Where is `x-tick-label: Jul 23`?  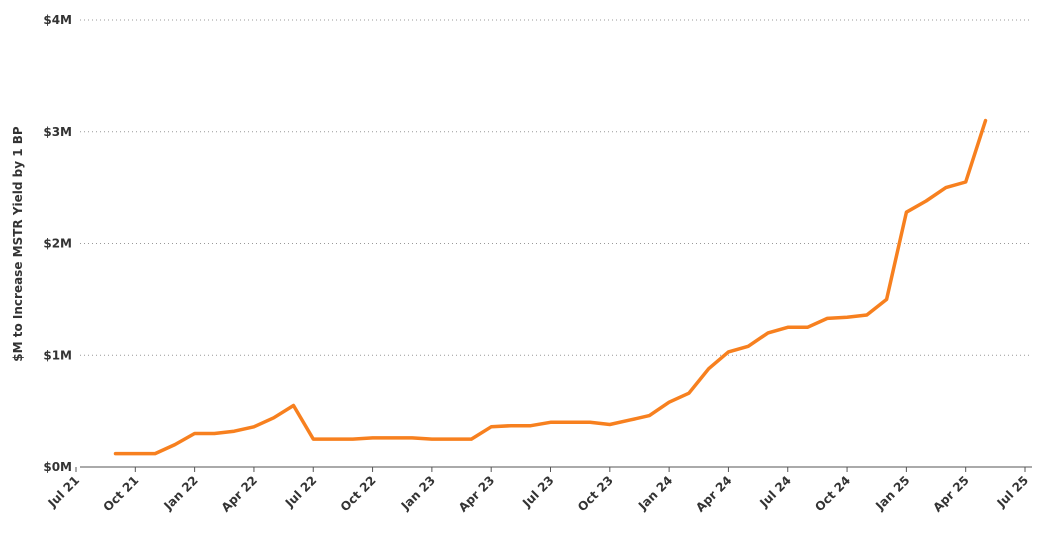
x-tick-label: Jul 23 is located at coordinates (537, 491).